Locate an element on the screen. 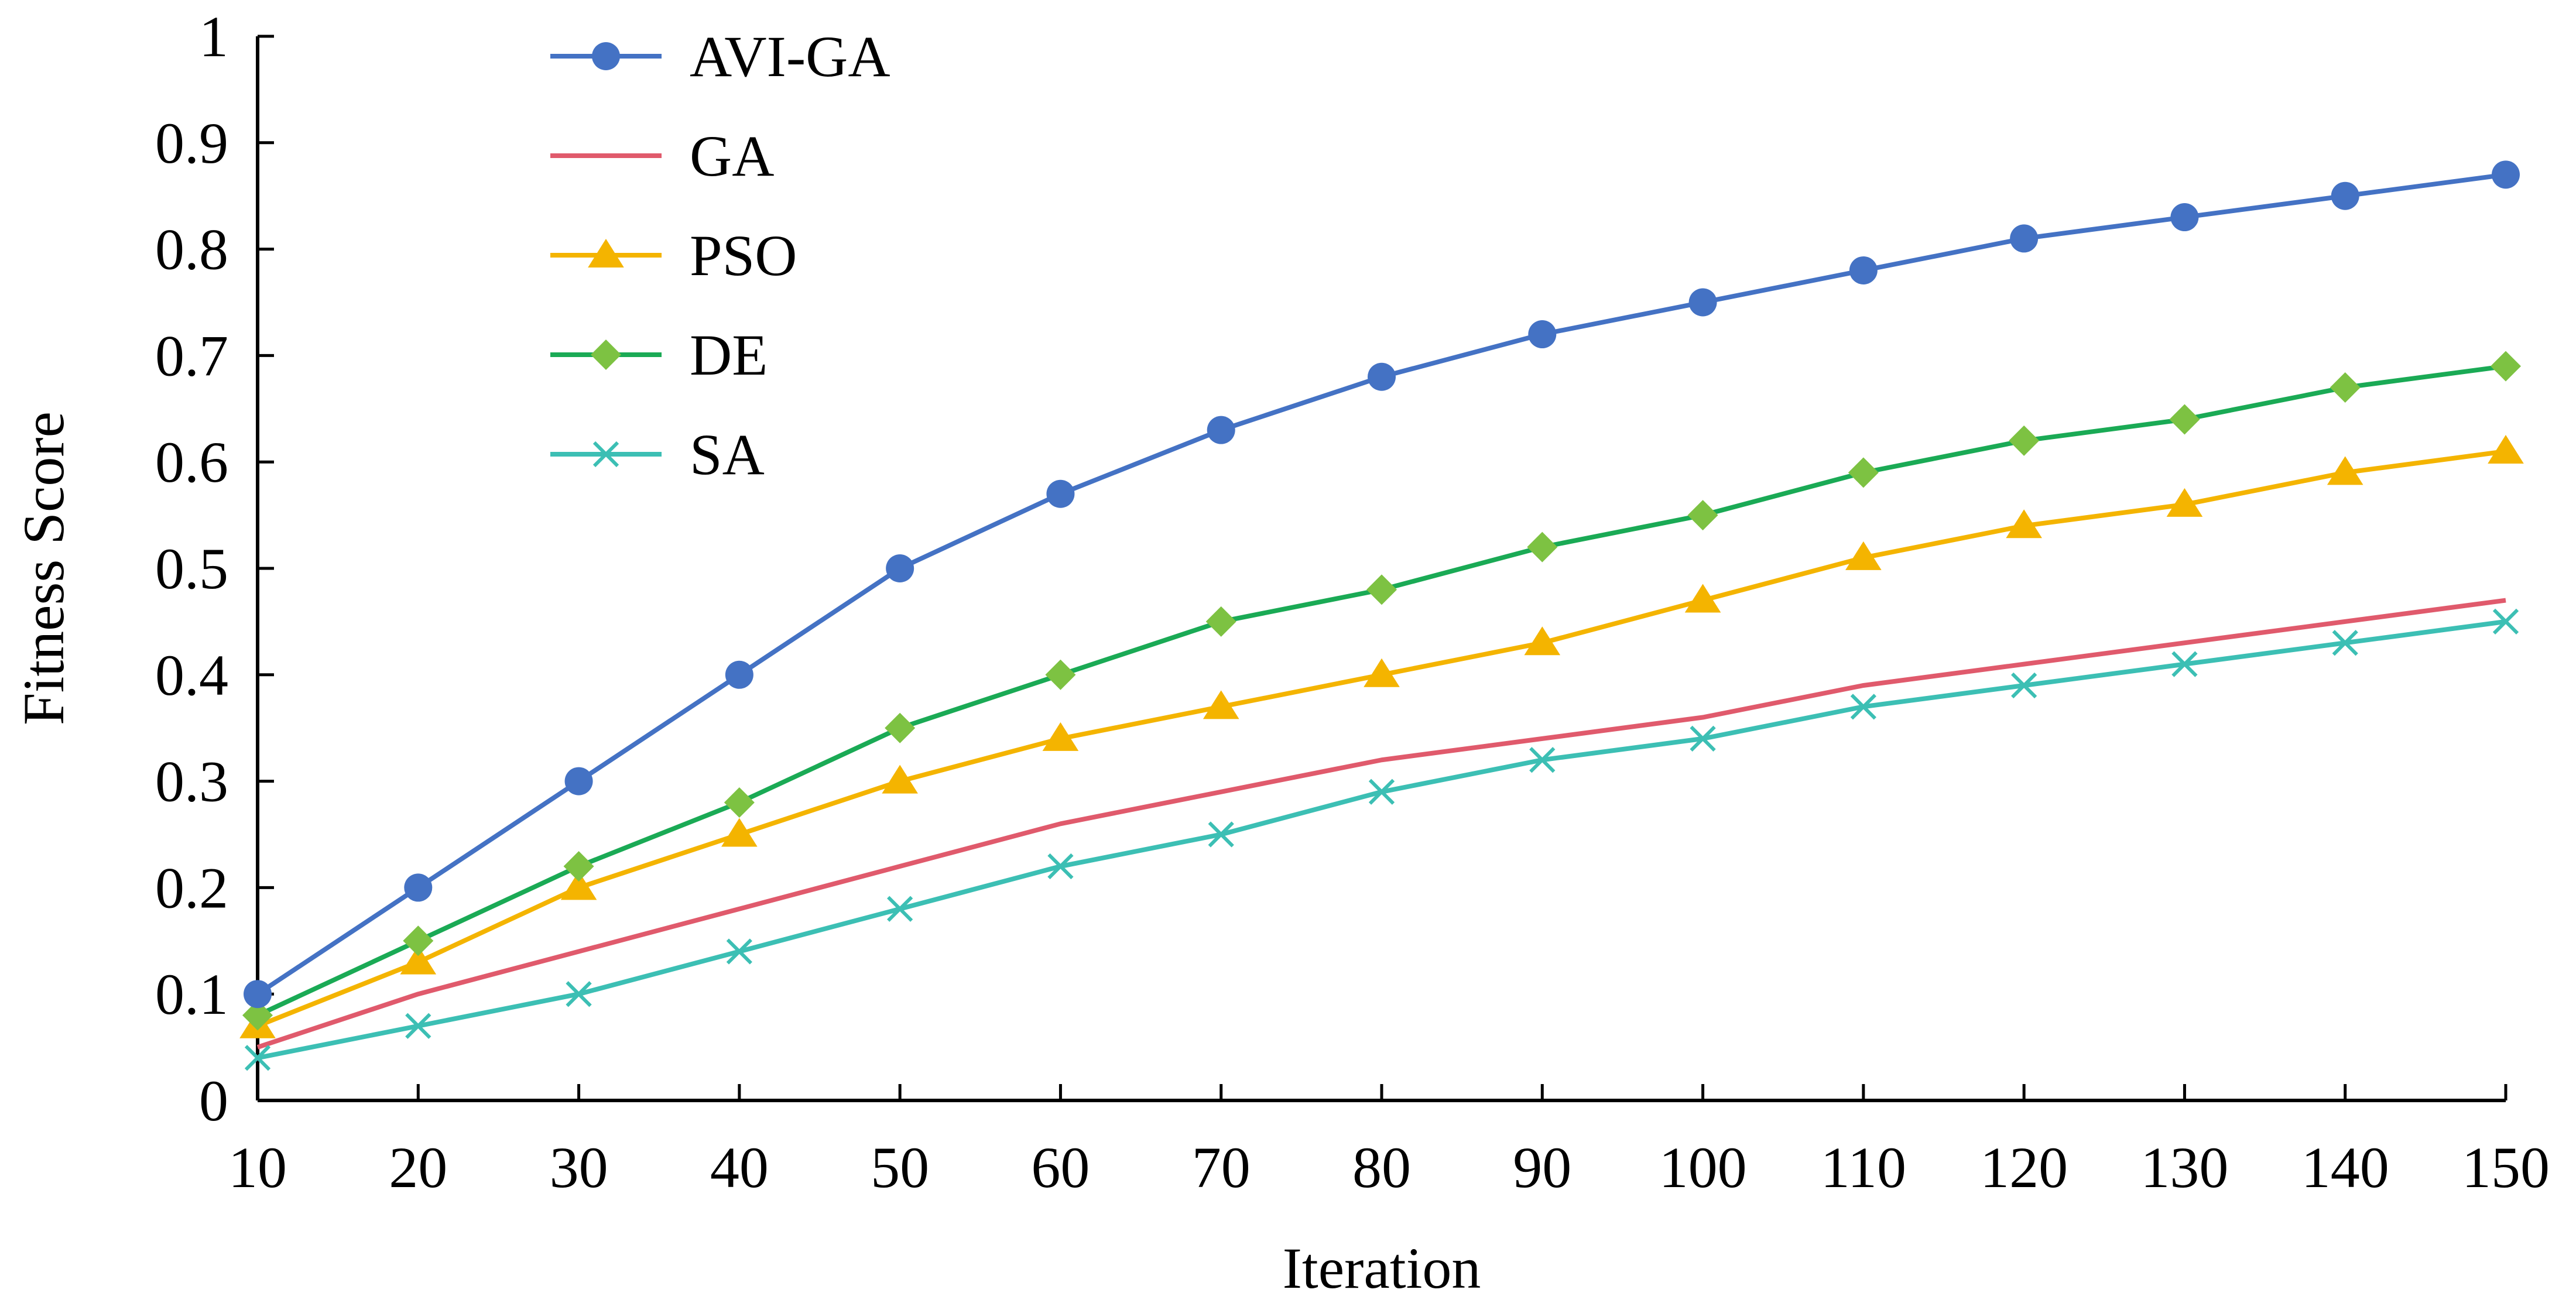  y-tick-label: 0.2 is located at coordinates (191, 887).